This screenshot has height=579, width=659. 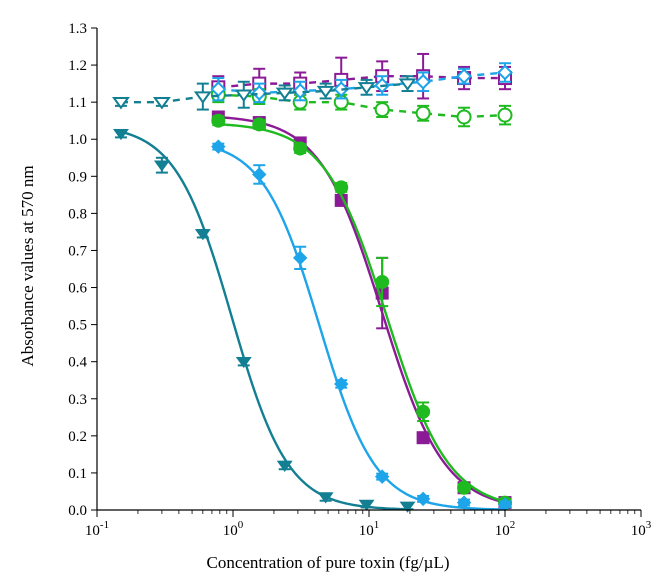 I want to click on y-tick-label: 0.4, so click(x=77, y=363).